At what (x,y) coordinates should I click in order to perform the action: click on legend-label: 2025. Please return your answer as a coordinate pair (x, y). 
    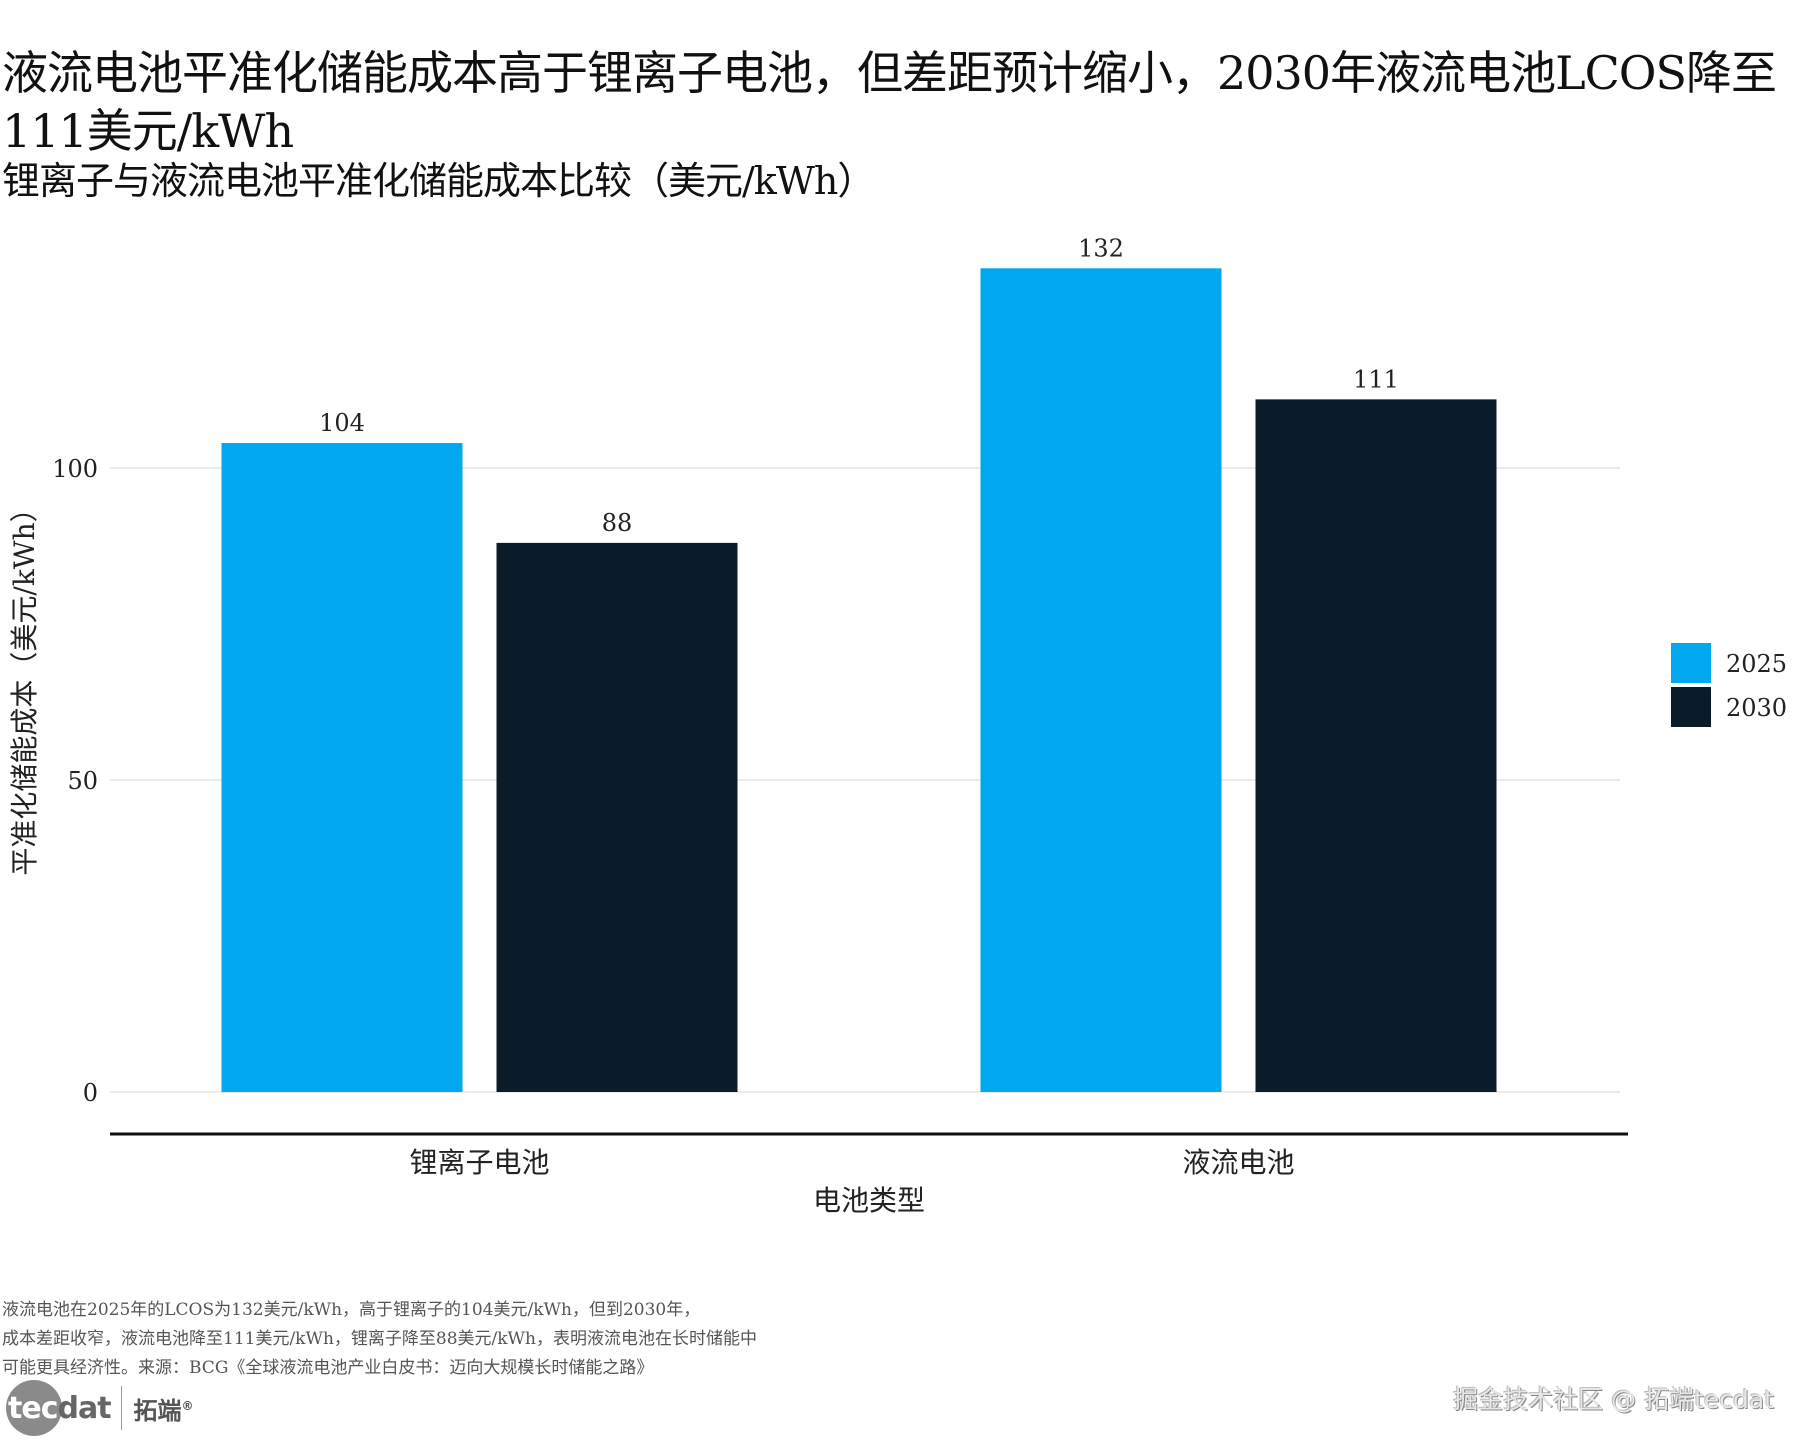
    Looking at the image, I should click on (1756, 664).